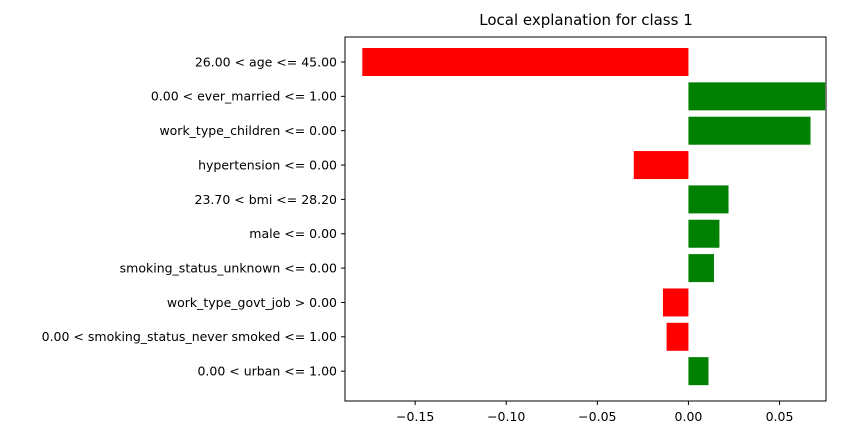 This screenshot has height=435, width=853. Describe the element at coordinates (248, 130) in the screenshot. I see `y-tick-label: work_type_children <= 0.00` at that location.